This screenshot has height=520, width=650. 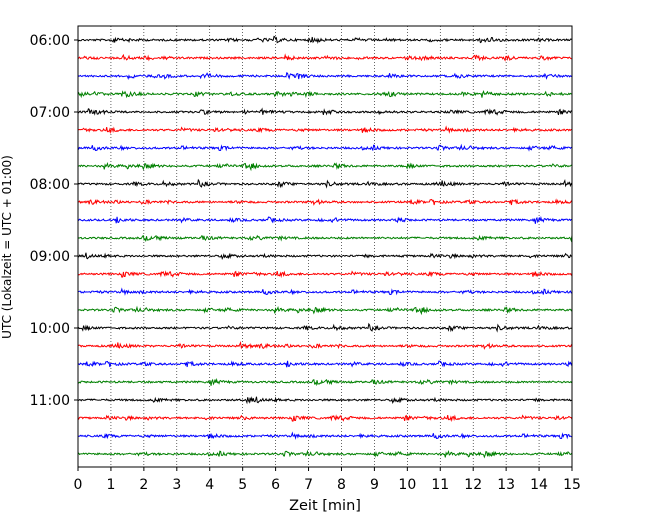 What do you see at coordinates (7, 247) in the screenshot?
I see `y-axis-label: UTC (Lokalzeit = UTC + 01:00)` at bounding box center [7, 247].